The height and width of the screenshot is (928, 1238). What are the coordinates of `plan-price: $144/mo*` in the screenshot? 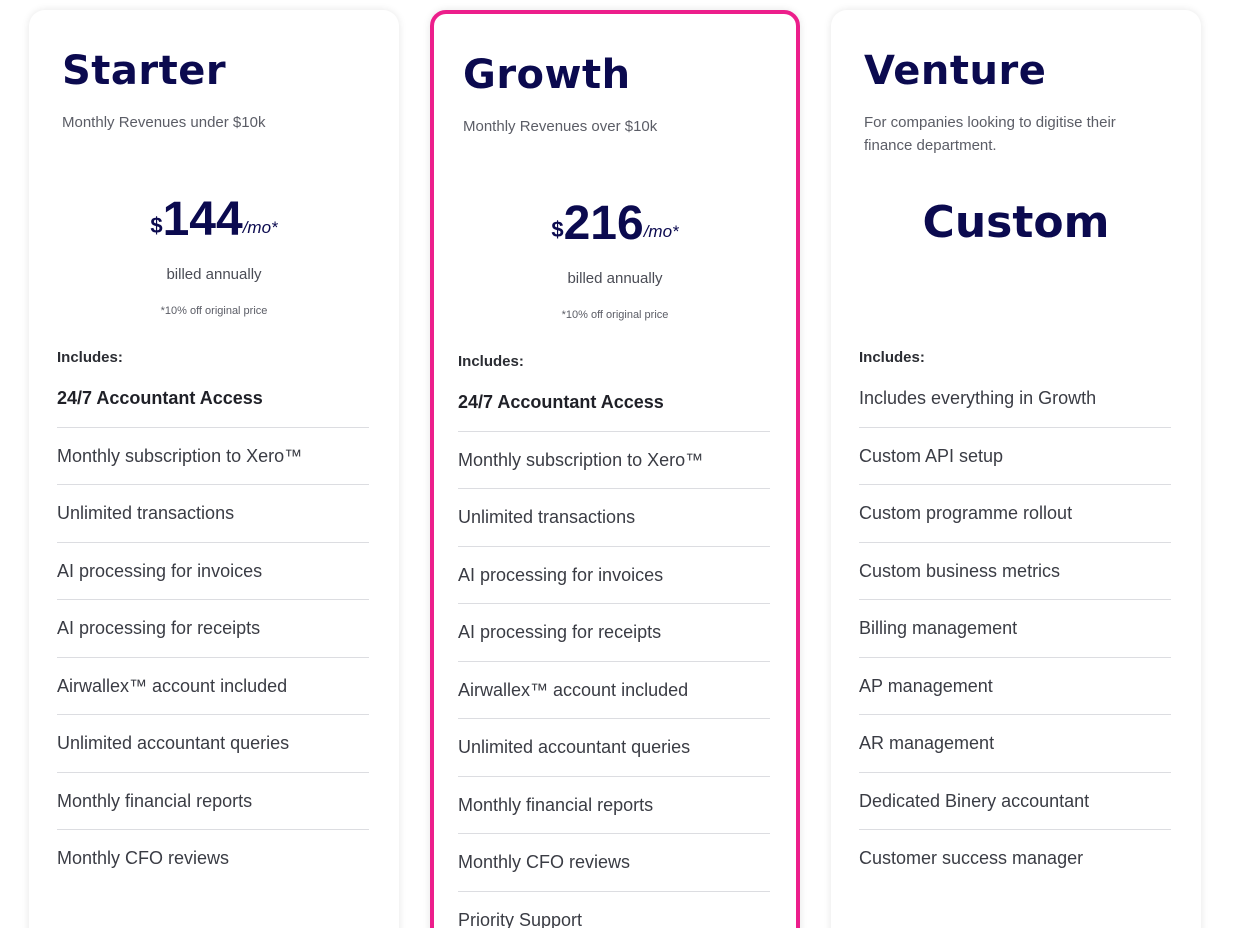 It's located at (214, 219).